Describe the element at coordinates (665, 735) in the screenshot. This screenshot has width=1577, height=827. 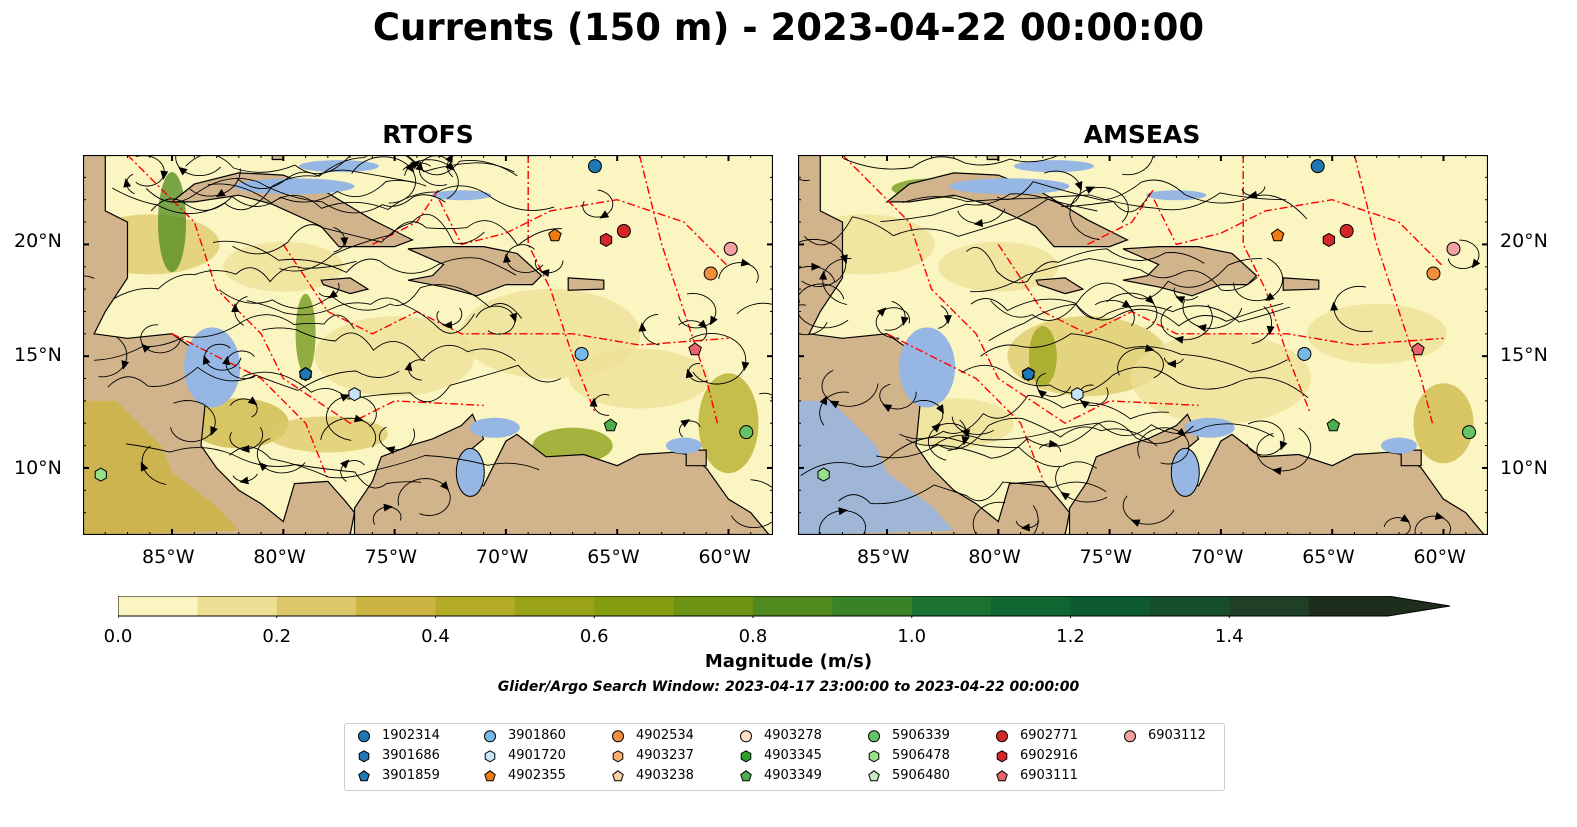
I see `legend-label: 4902534` at that location.